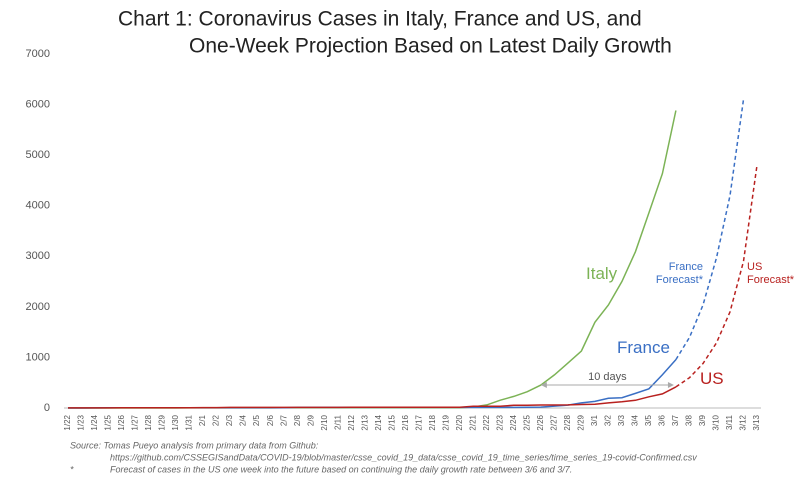 This screenshot has height=482, width=800. What do you see at coordinates (553, 422) in the screenshot?
I see `x-tick-label: 2/27` at bounding box center [553, 422].